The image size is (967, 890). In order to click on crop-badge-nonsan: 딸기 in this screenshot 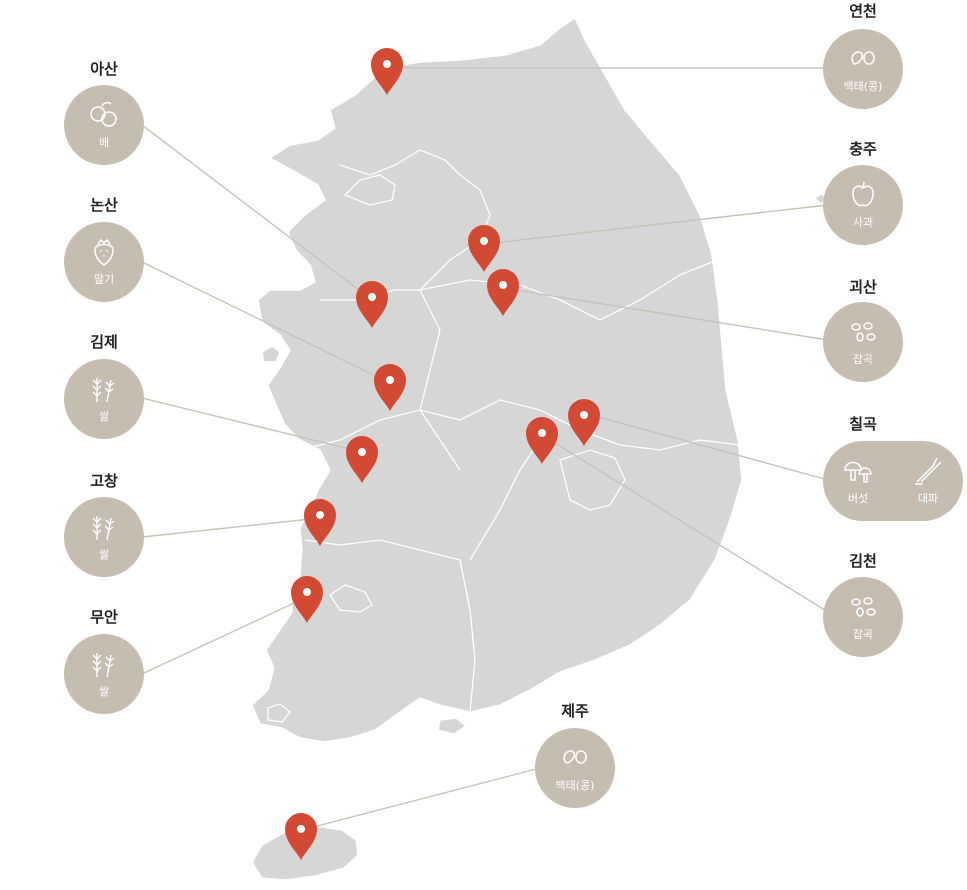, I will do `click(104, 262)`.